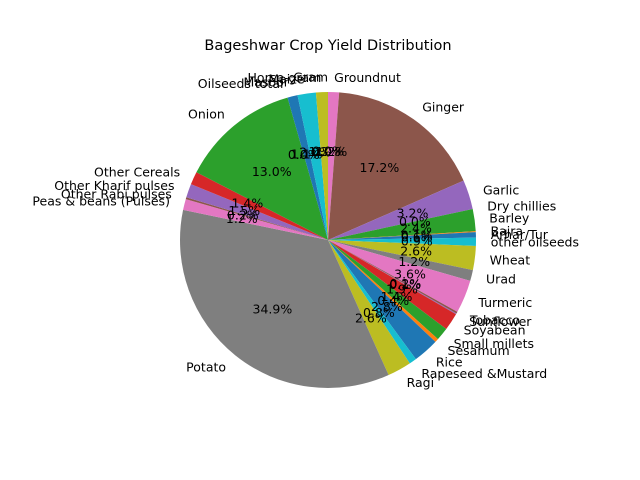 This screenshot has width=640, height=480. What do you see at coordinates (495, 329) in the screenshot?
I see `slice-category-label: Soyabean` at bounding box center [495, 329].